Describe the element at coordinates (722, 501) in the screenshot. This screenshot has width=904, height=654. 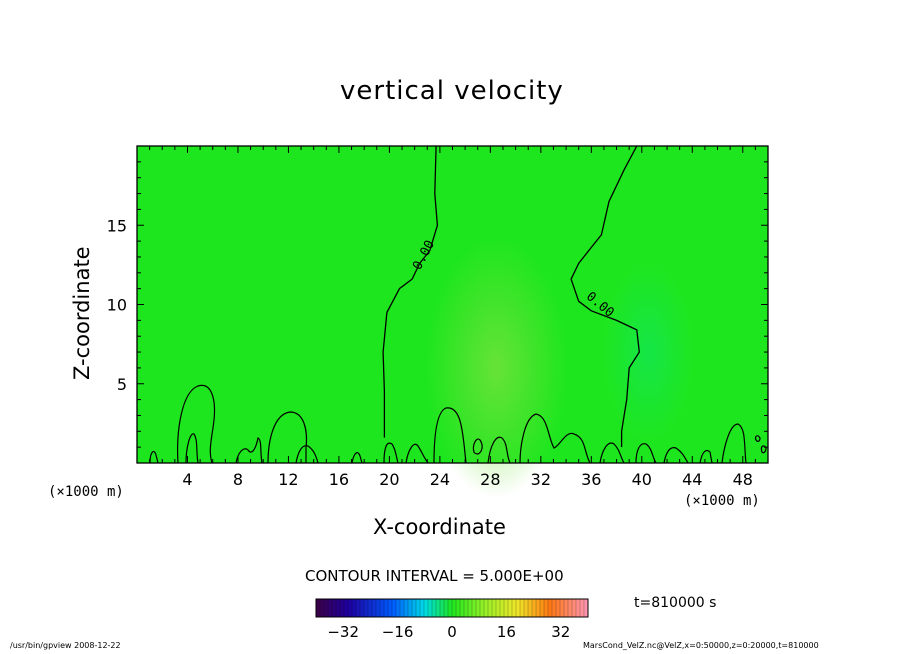
I see `x-unit-right: (×1000 m)` at that location.